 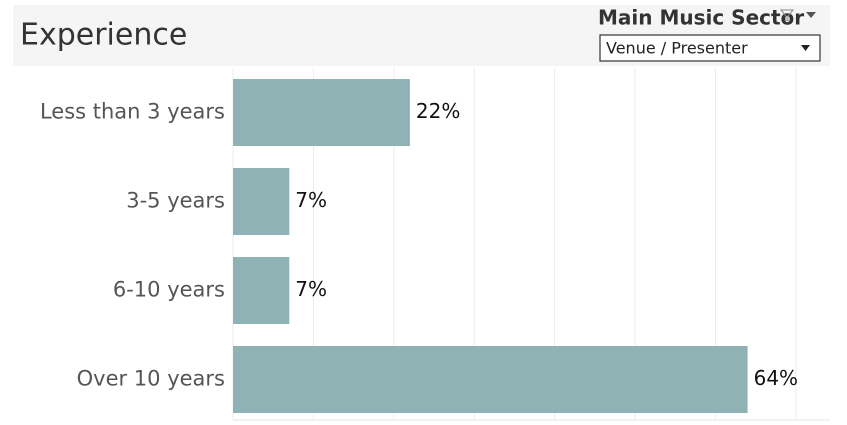 What do you see at coordinates (776, 378) in the screenshot?
I see `value-label: 64%` at bounding box center [776, 378].